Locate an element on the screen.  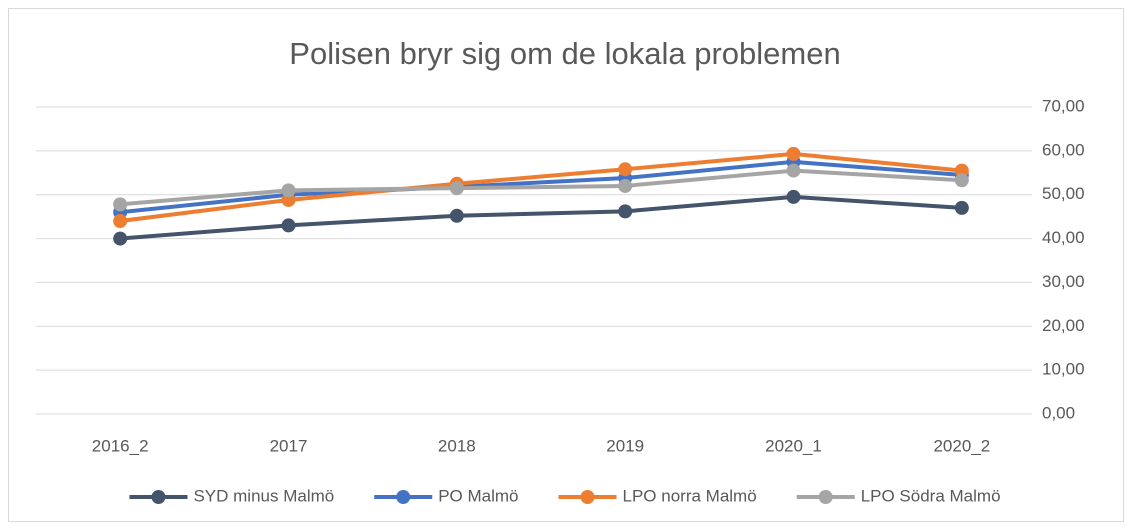
y-tick-label: 60,00 is located at coordinates (1063, 149).